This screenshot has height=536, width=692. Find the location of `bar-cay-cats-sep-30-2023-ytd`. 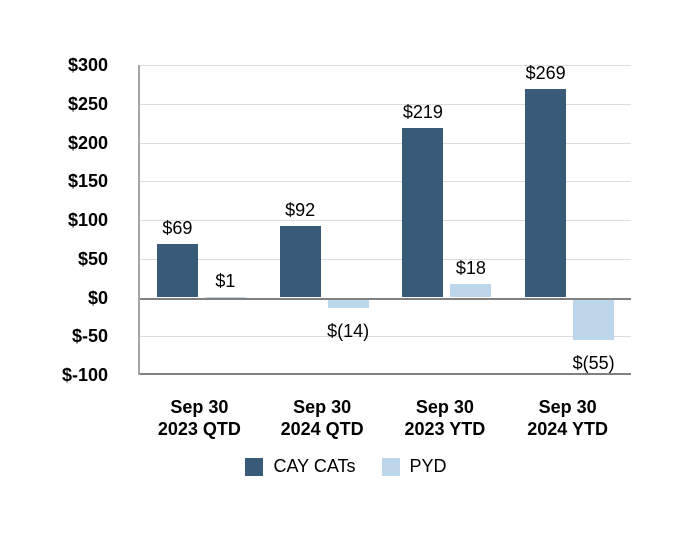

bar-cay-cats-sep-30-2023-ytd is located at coordinates (423, 212).